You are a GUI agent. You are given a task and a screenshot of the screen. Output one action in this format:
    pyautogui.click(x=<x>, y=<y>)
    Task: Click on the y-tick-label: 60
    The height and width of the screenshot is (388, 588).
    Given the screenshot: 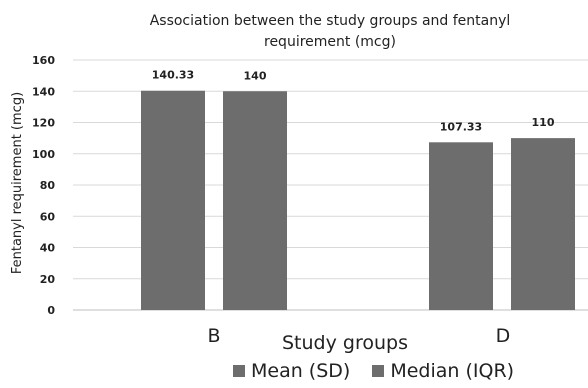 What is the action you would take?
    pyautogui.click(x=48, y=216)
    